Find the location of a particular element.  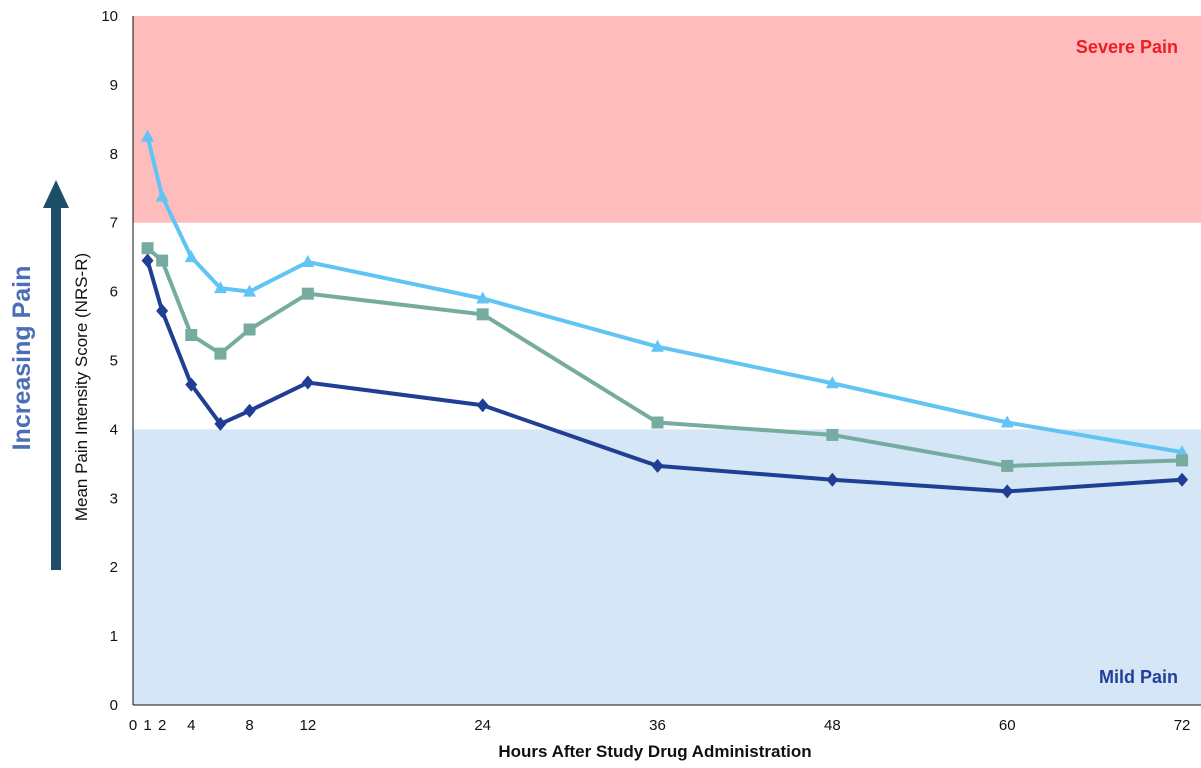

arrow-head is located at coordinates (56, 194).